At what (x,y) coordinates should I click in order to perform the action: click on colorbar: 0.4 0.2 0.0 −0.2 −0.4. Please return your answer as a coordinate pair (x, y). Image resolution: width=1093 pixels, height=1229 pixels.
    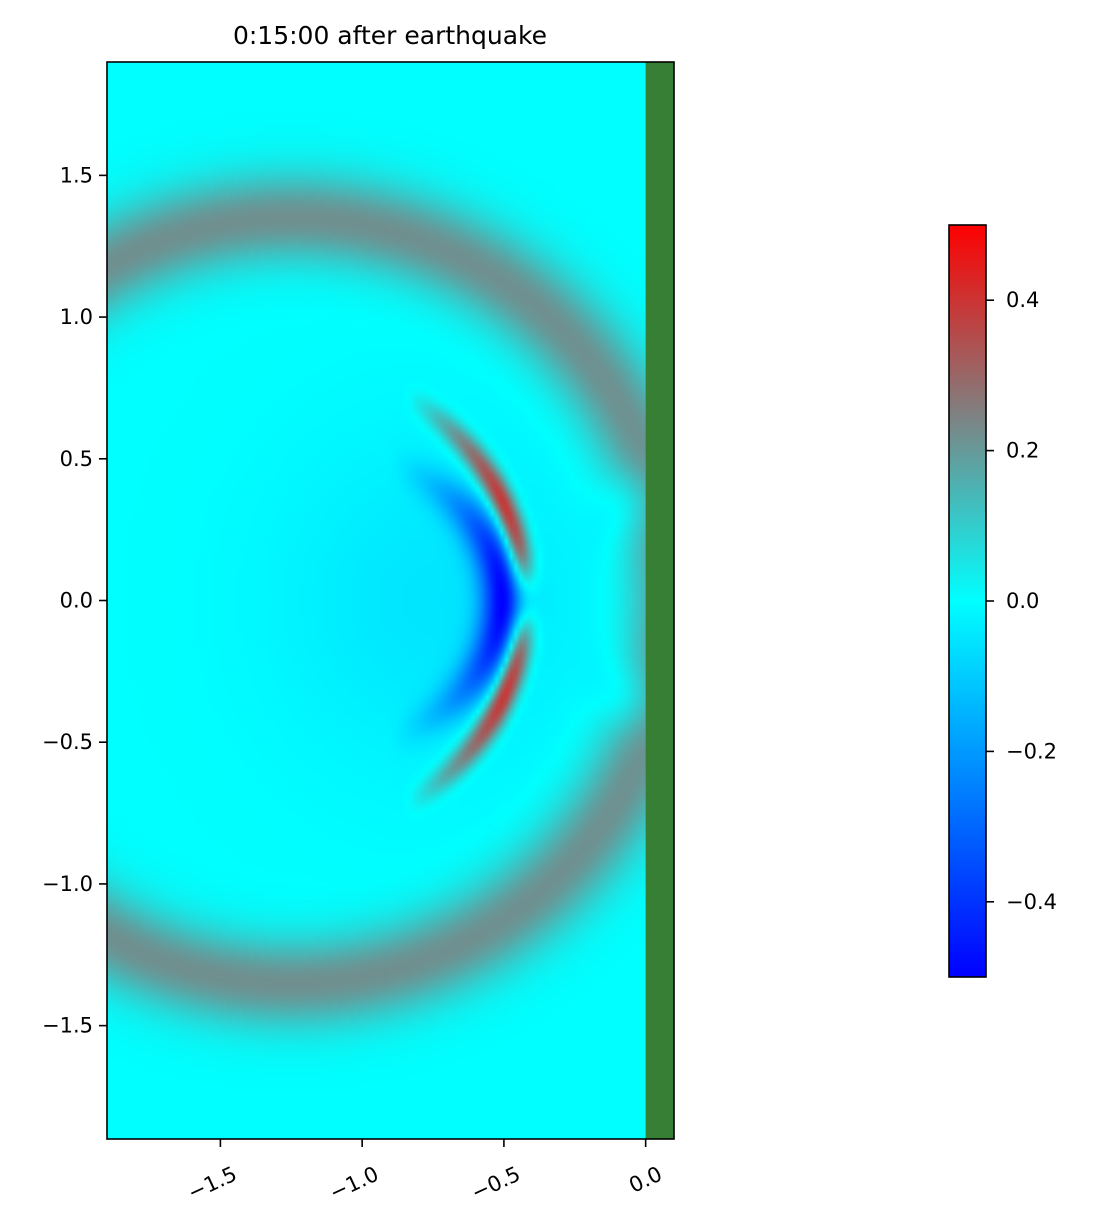
    Looking at the image, I should click on (1002, 601).